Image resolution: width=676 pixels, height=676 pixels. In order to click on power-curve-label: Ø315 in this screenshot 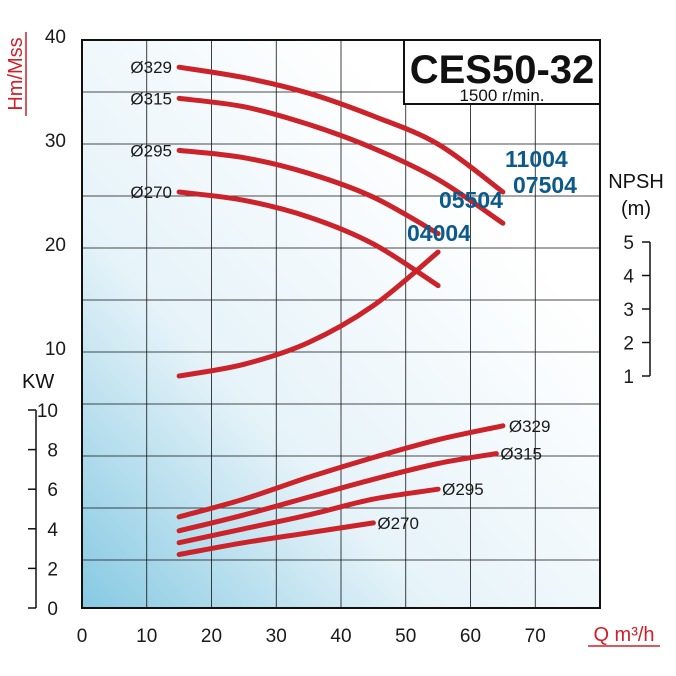, I will do `click(521, 454)`.